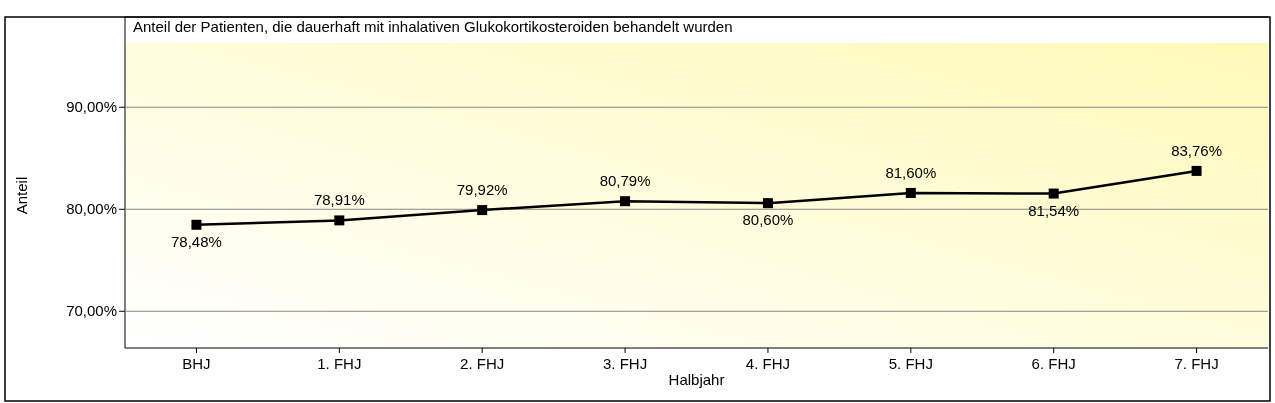 This screenshot has width=1275, height=403. I want to click on data-label: 78,91%, so click(339, 200).